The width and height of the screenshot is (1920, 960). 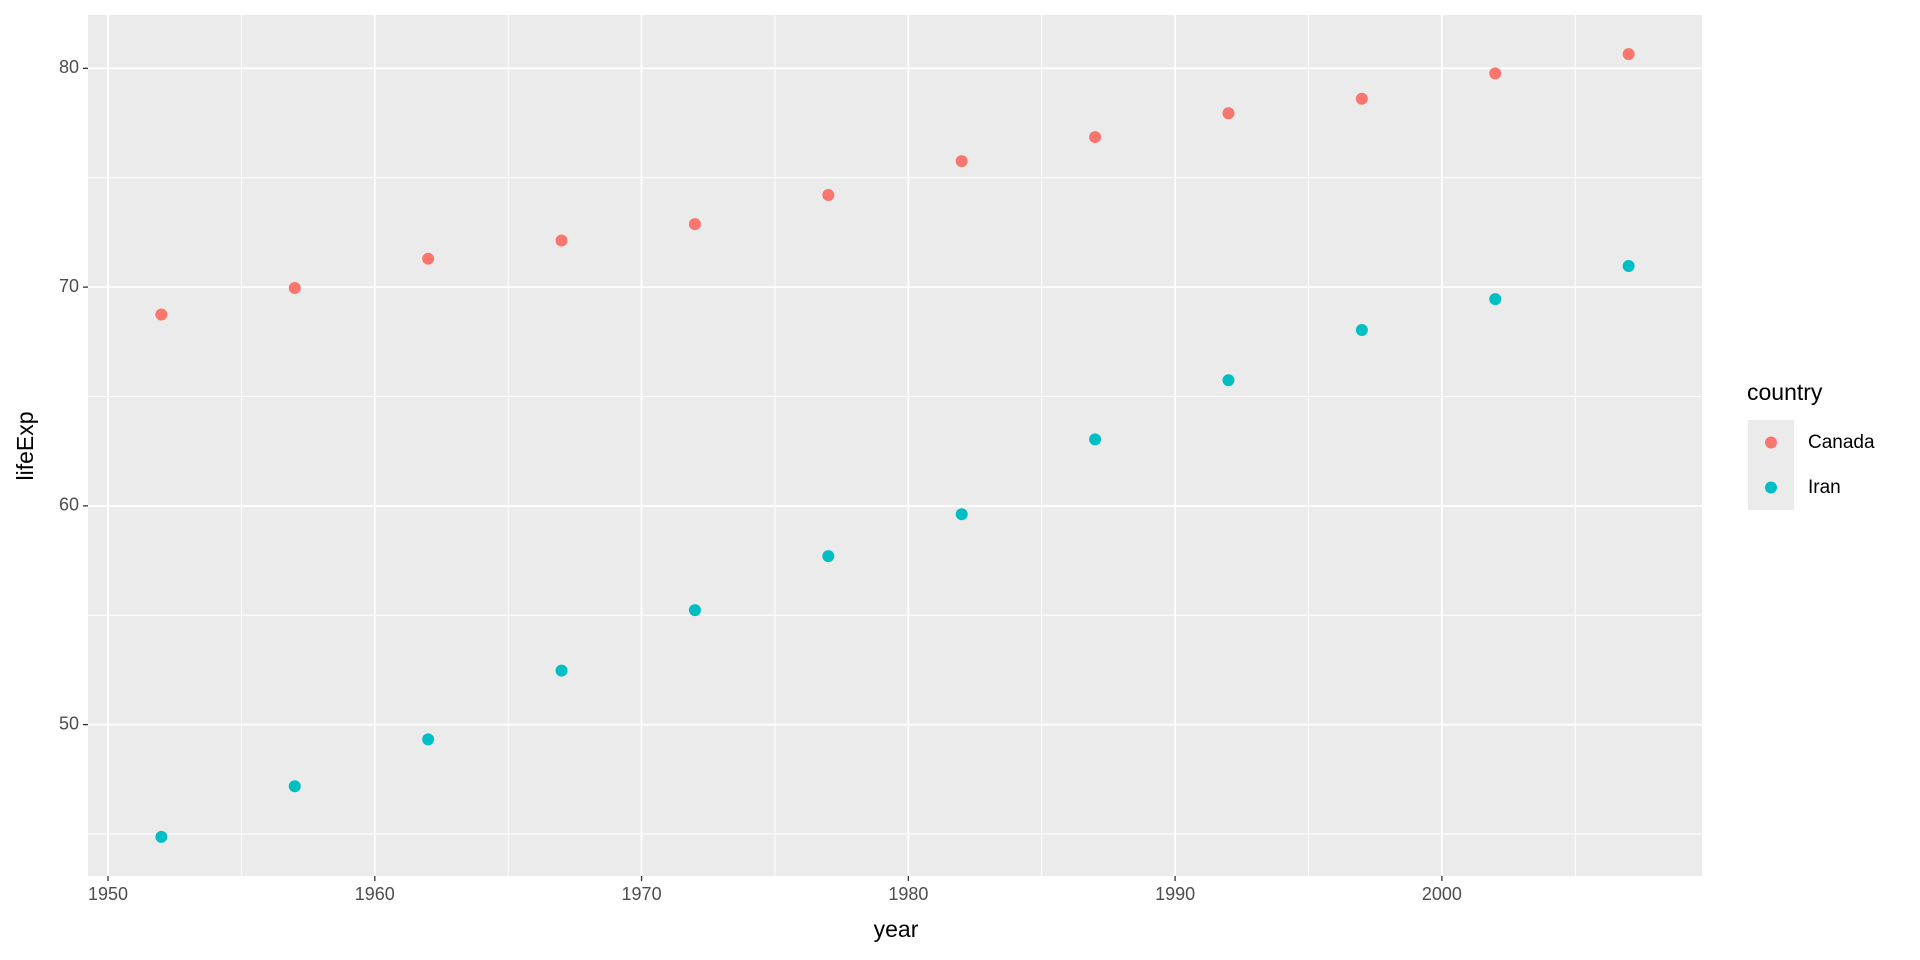 I want to click on legend-label: Iran, so click(x=1824, y=487).